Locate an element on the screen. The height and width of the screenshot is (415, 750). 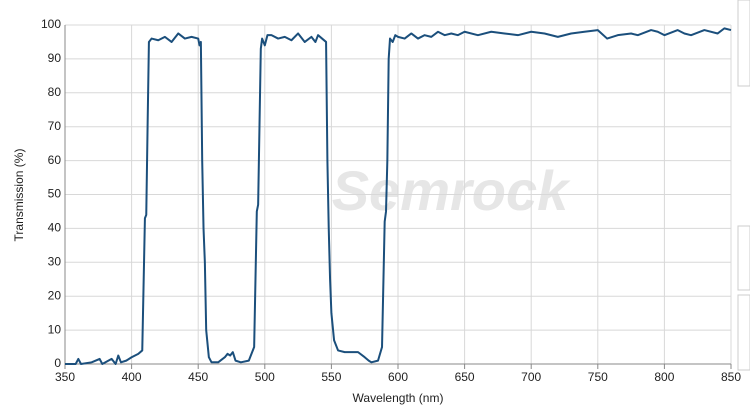
x-tick-label: 500 is located at coordinates (265, 377).